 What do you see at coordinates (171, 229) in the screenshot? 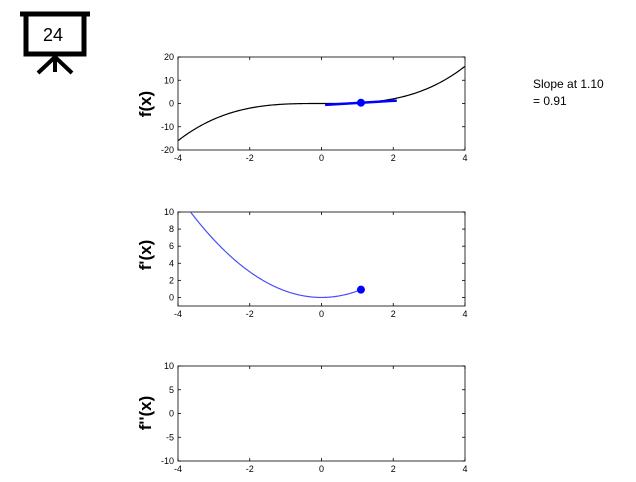
I see `y-tick-label: 8` at bounding box center [171, 229].